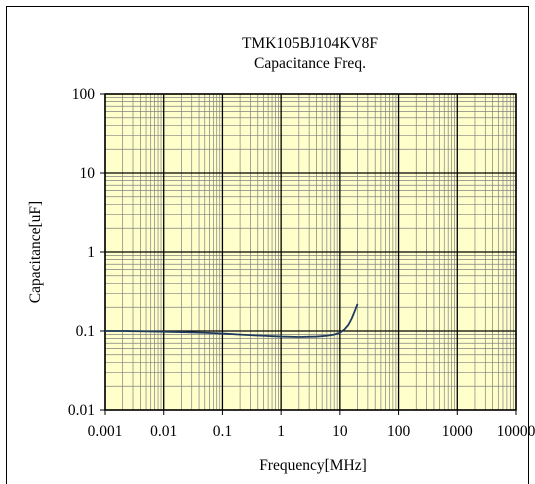 The height and width of the screenshot is (484, 535). What do you see at coordinates (399, 431) in the screenshot?
I see `x-tick-label: 100` at bounding box center [399, 431].